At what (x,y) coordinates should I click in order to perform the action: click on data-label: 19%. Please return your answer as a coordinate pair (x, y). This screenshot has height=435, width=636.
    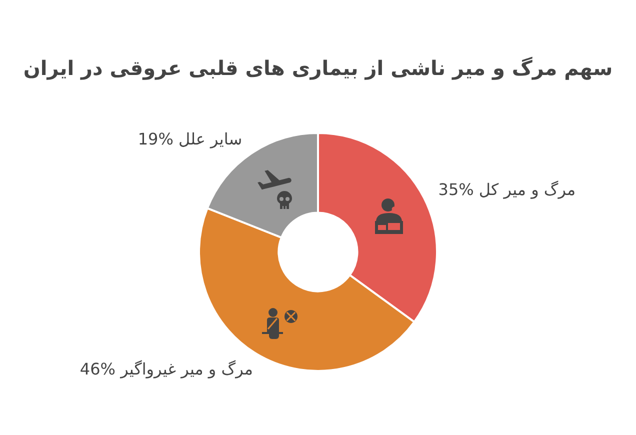
    Looking at the image, I should click on (156, 139).